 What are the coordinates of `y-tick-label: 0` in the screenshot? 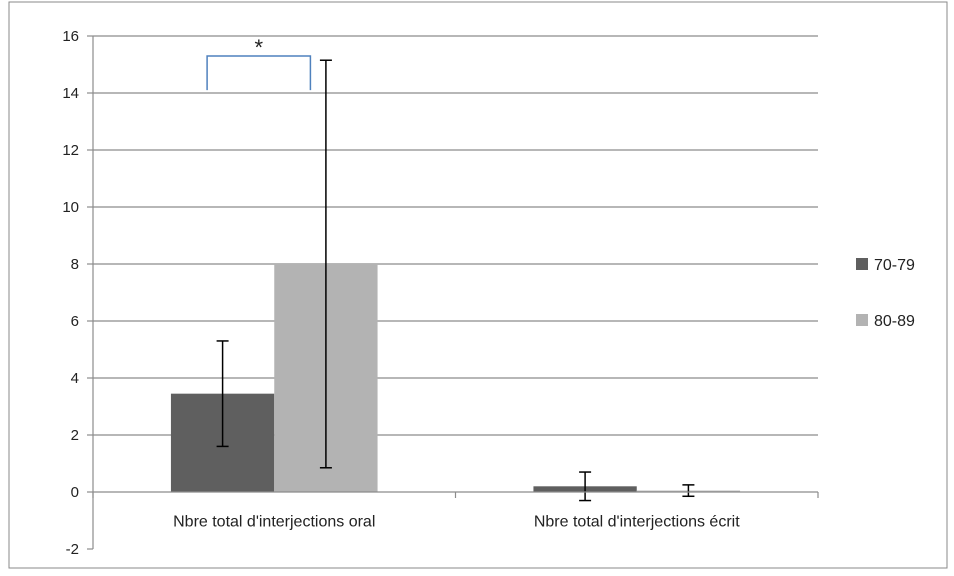 It's located at (75, 492).